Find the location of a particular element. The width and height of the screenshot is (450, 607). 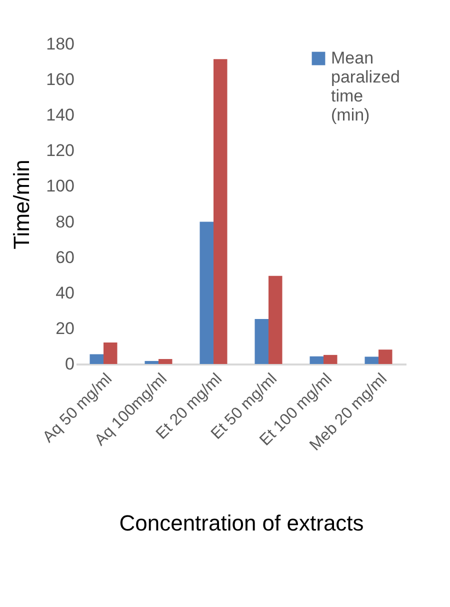

y-tick-label: 100 is located at coordinates (60, 186).